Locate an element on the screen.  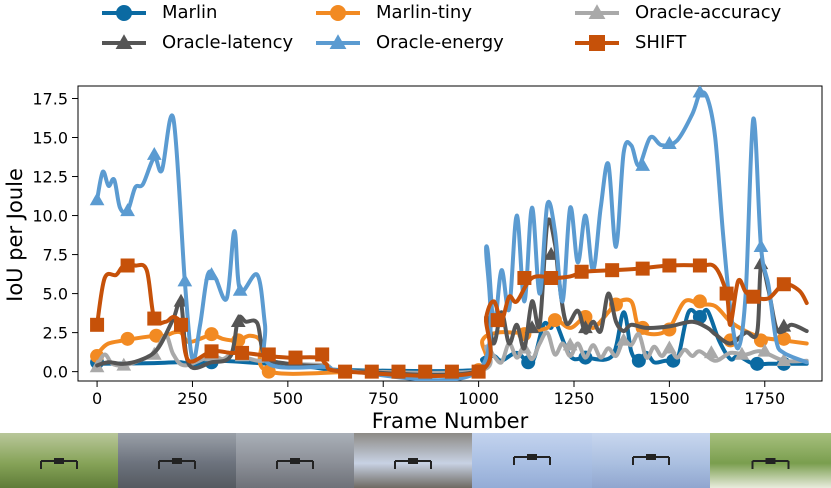
y-tick-label: 12.5 is located at coordinates (50, 177).